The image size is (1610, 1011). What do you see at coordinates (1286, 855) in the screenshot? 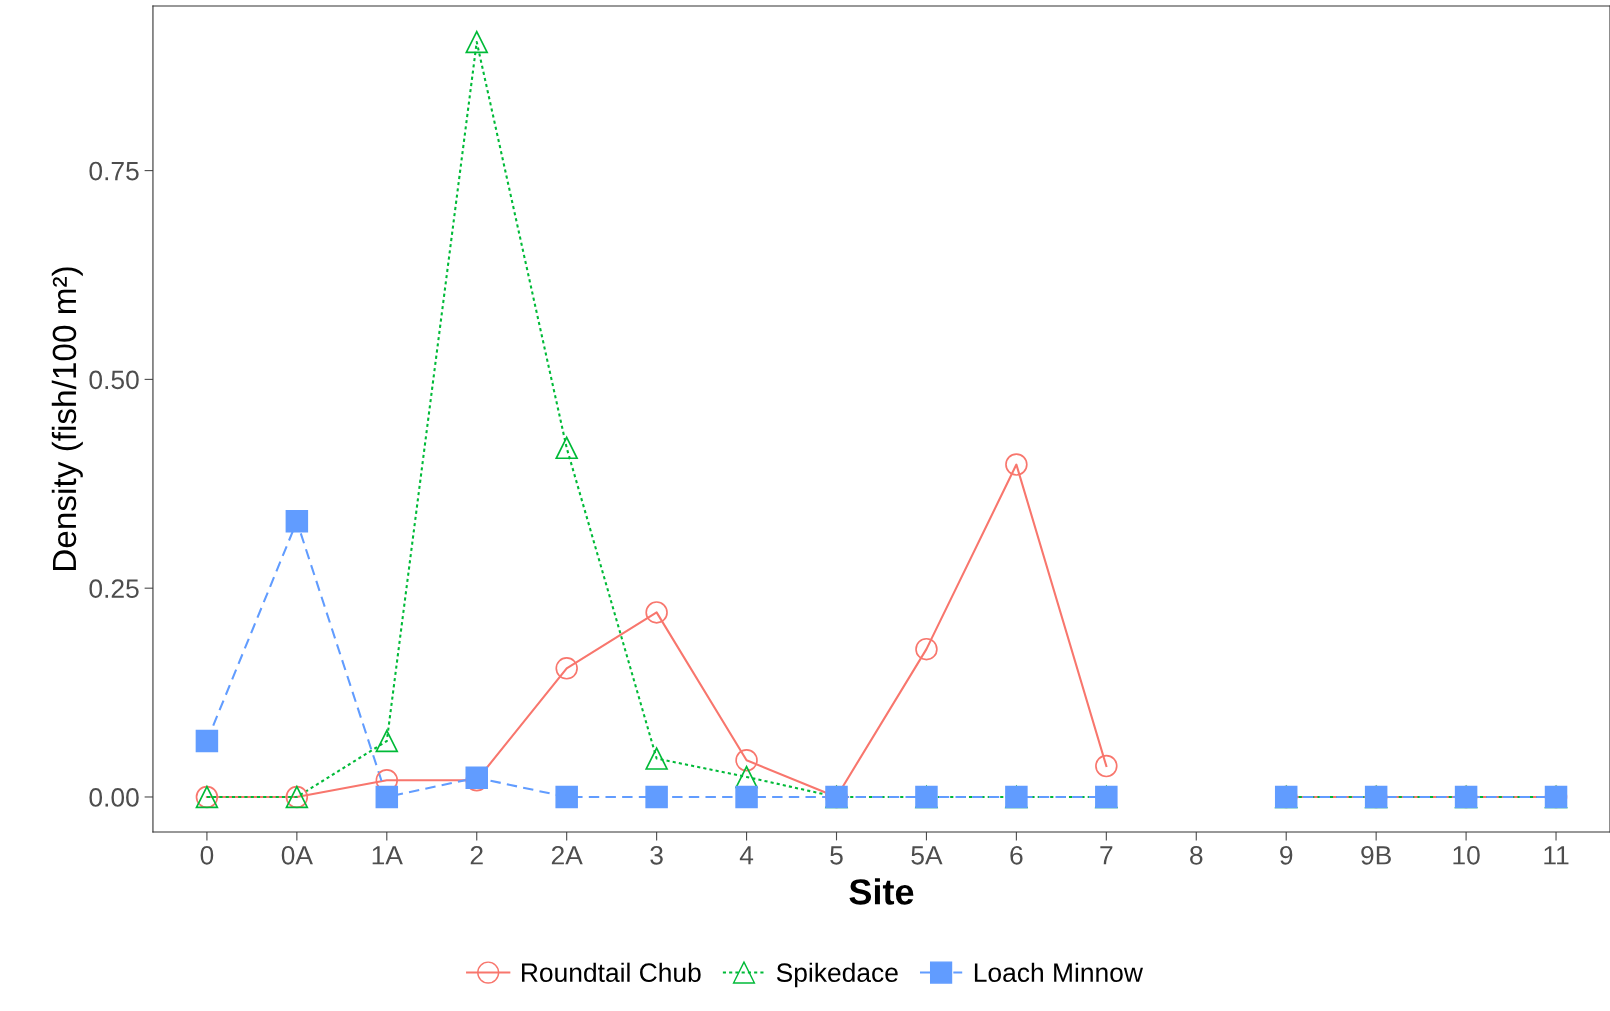
I see `x-tick-label: 9` at bounding box center [1286, 855].